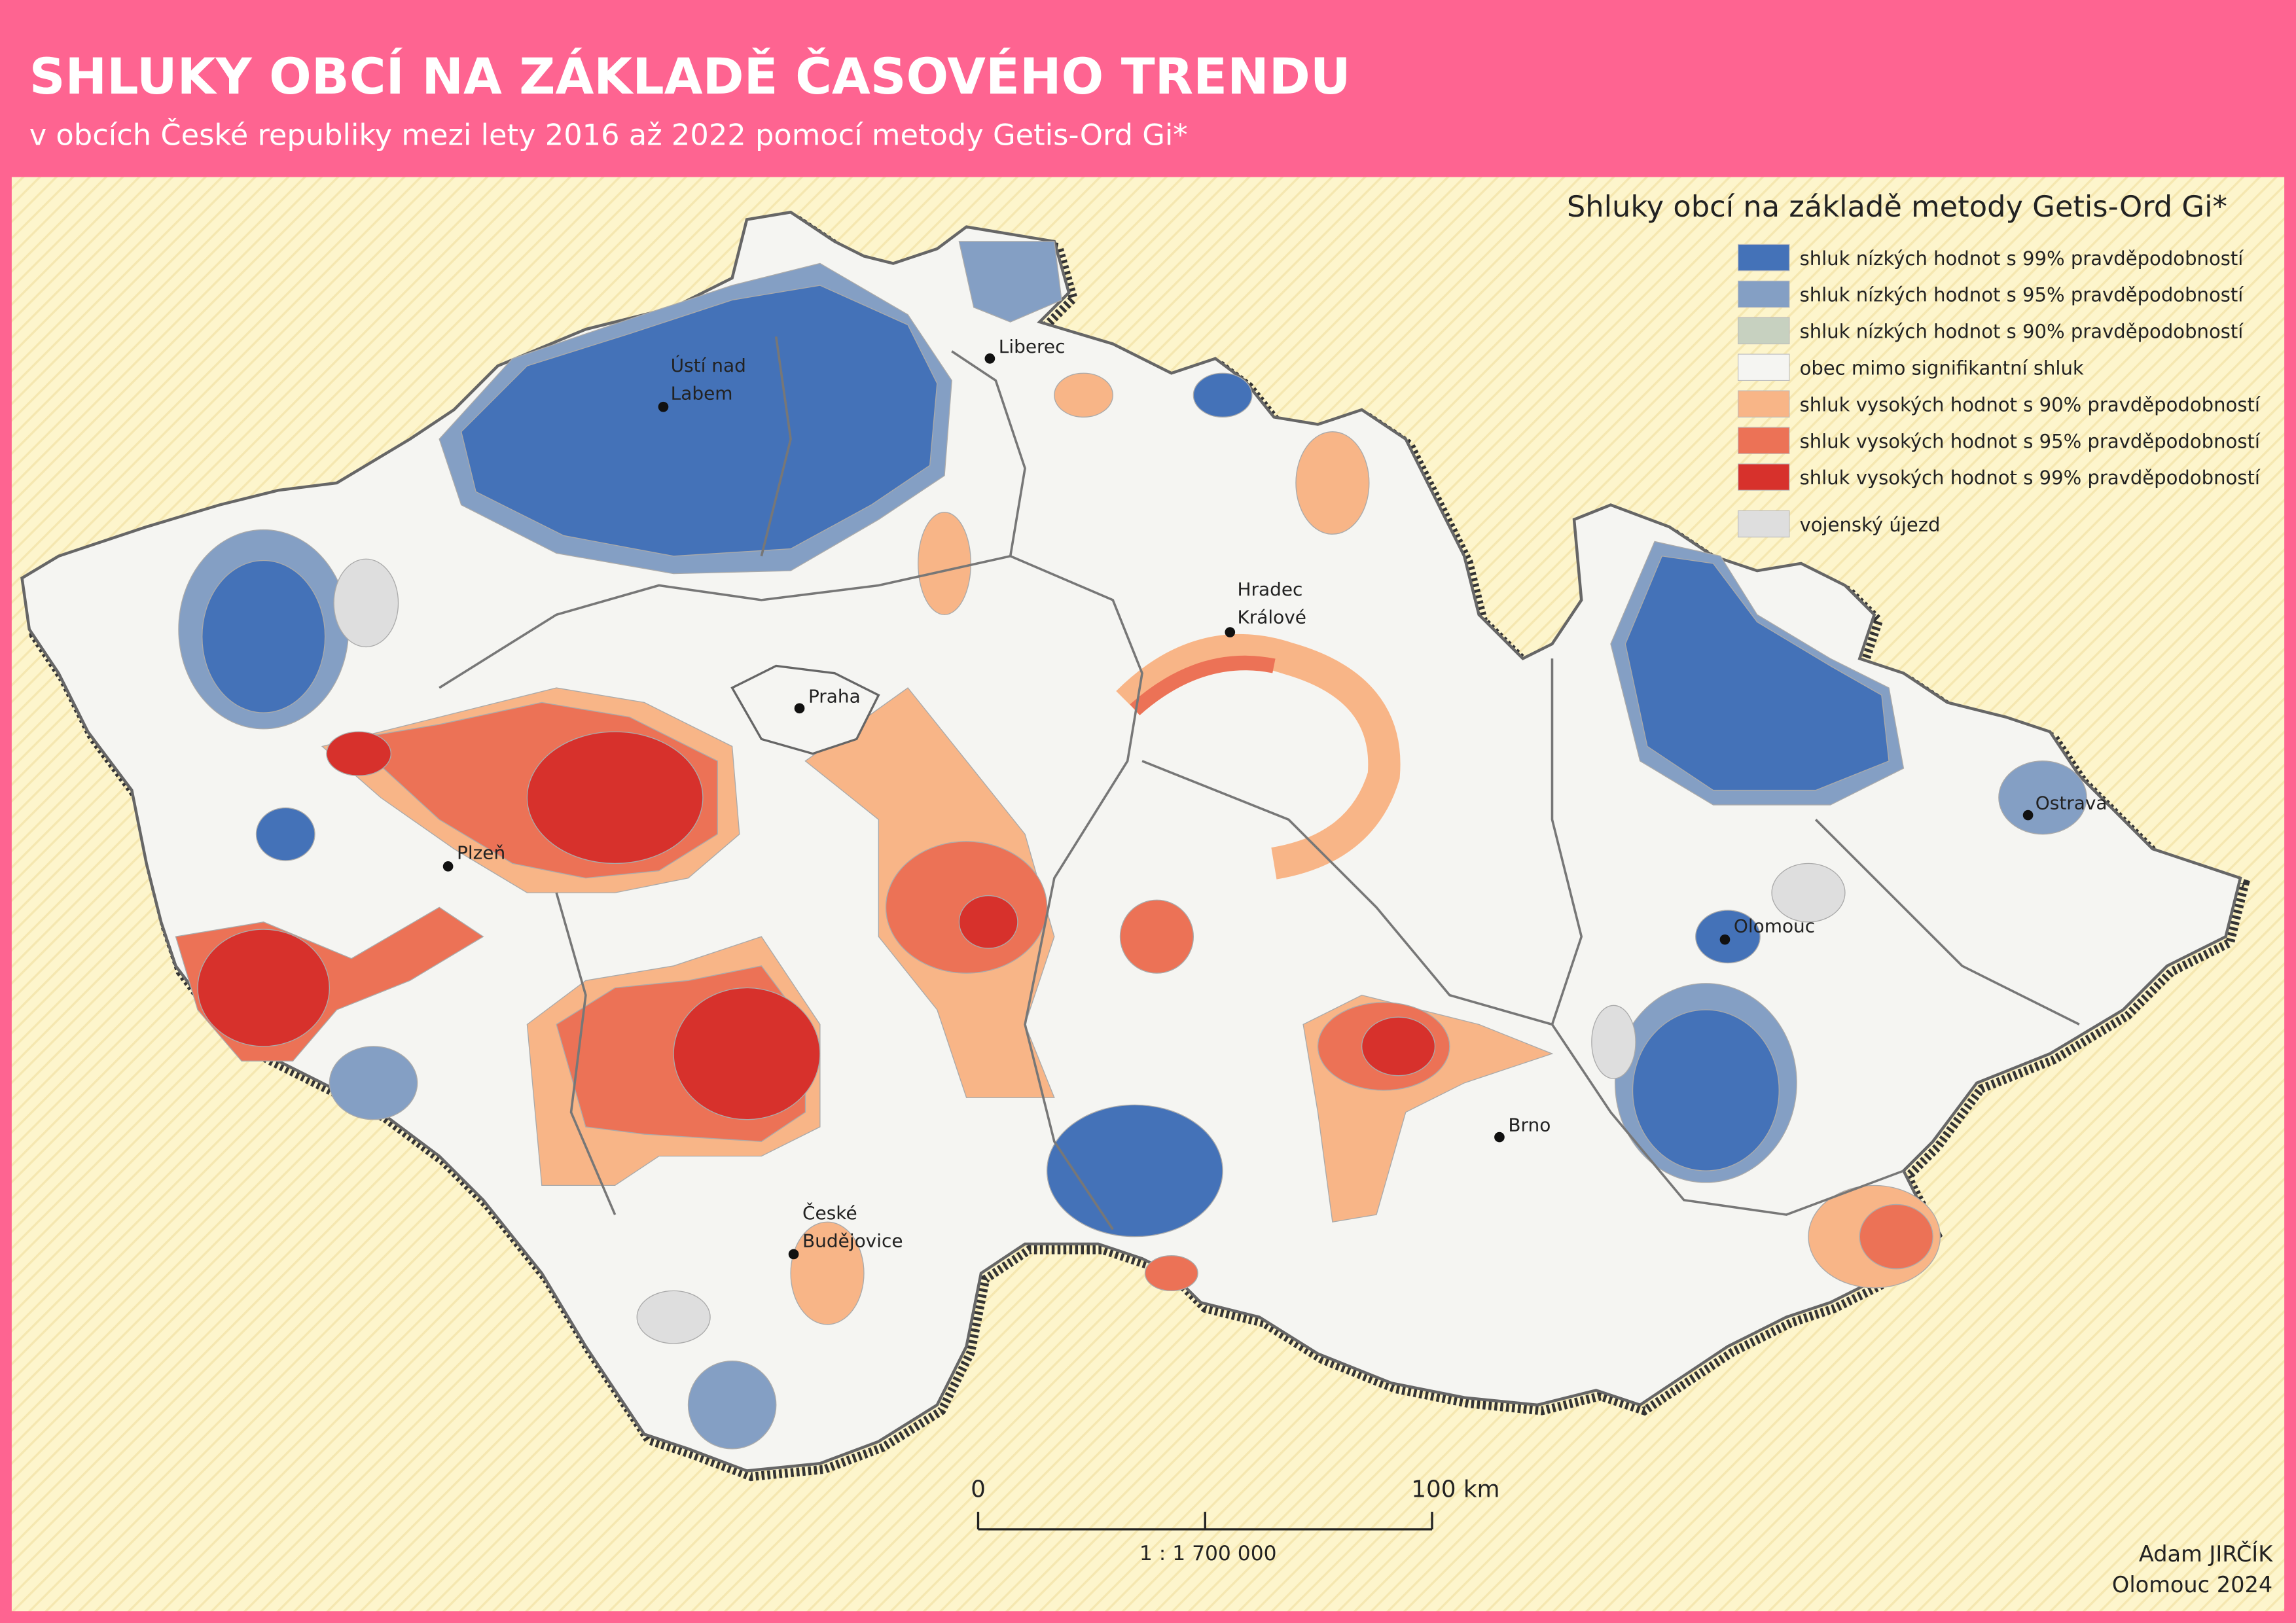 Image resolution: width=2296 pixels, height=1623 pixels. Describe the element at coordinates (1269, 589) in the screenshot. I see `city-label: Hradec` at that location.